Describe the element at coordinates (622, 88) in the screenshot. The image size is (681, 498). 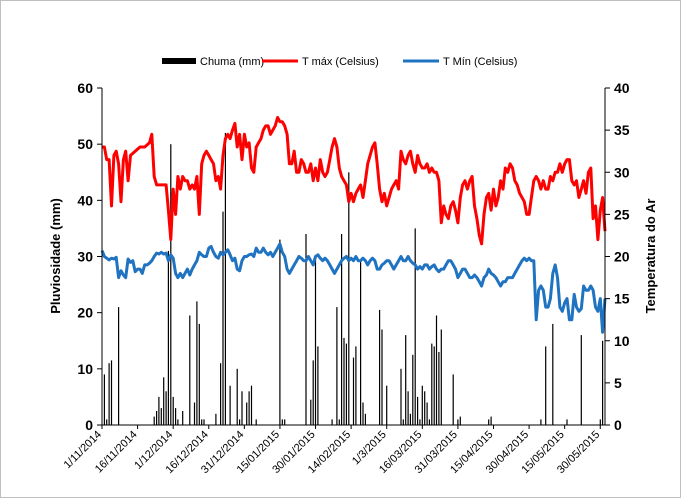
I see `y-right-tick-label: 40` at that location.